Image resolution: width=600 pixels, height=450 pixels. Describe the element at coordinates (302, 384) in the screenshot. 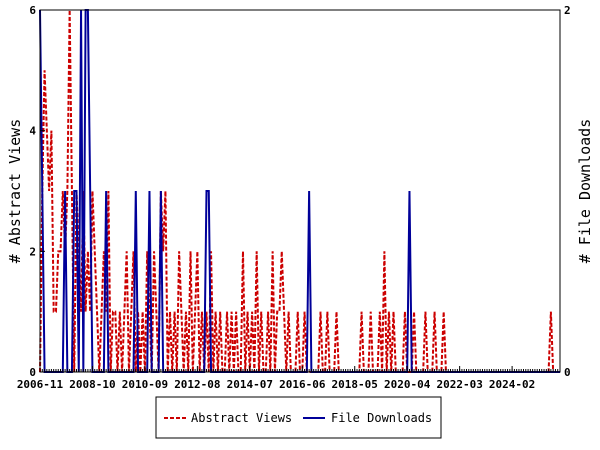

I see `x-tick-label: 2016-06` at that location.